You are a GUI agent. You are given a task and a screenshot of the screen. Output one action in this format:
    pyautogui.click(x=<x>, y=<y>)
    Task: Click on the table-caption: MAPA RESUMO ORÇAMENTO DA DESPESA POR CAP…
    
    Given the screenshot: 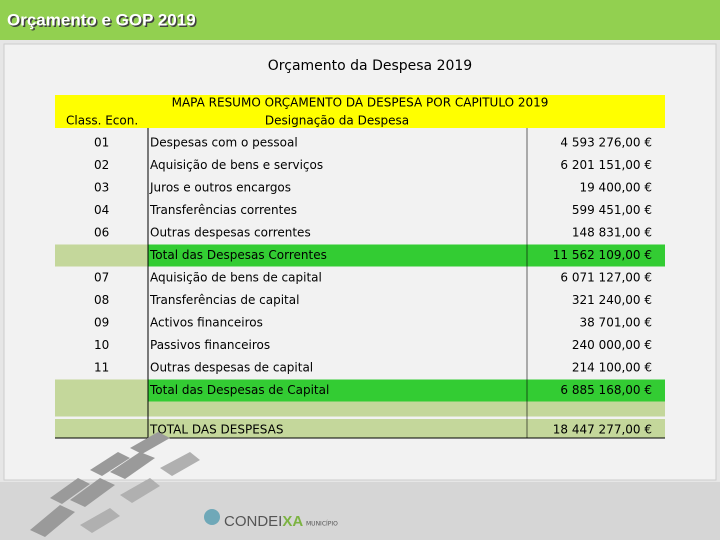 What is the action you would take?
    pyautogui.click(x=360, y=103)
    